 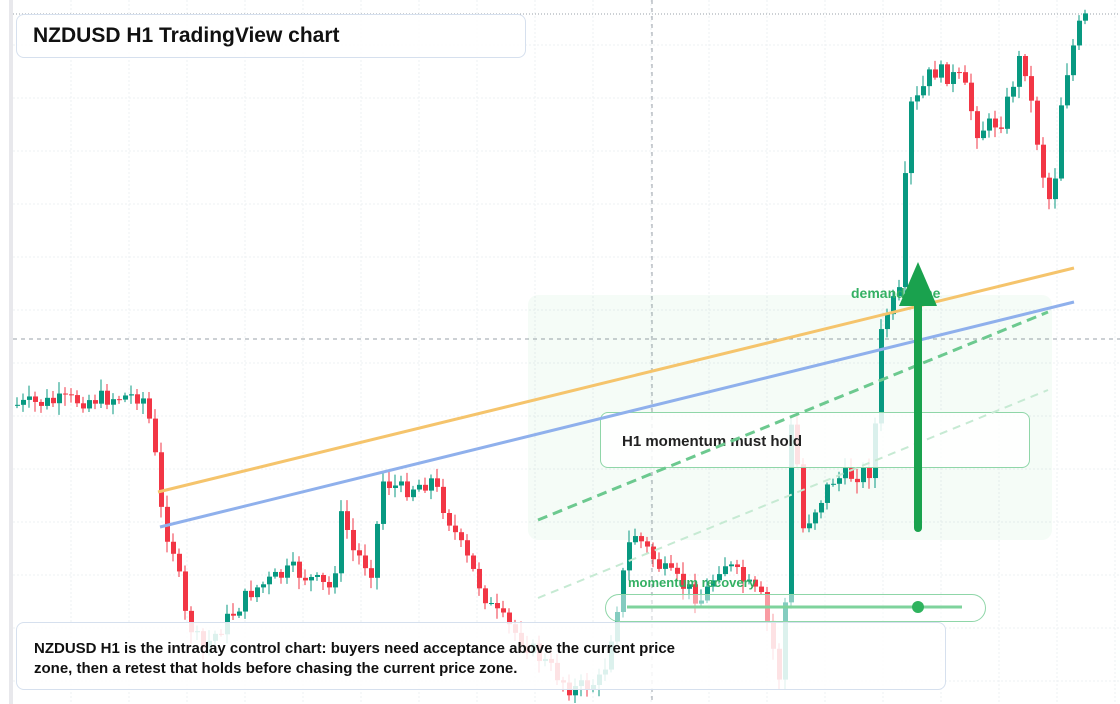 What do you see at coordinates (795, 608) in the screenshot?
I see `recovery-pill` at bounding box center [795, 608].